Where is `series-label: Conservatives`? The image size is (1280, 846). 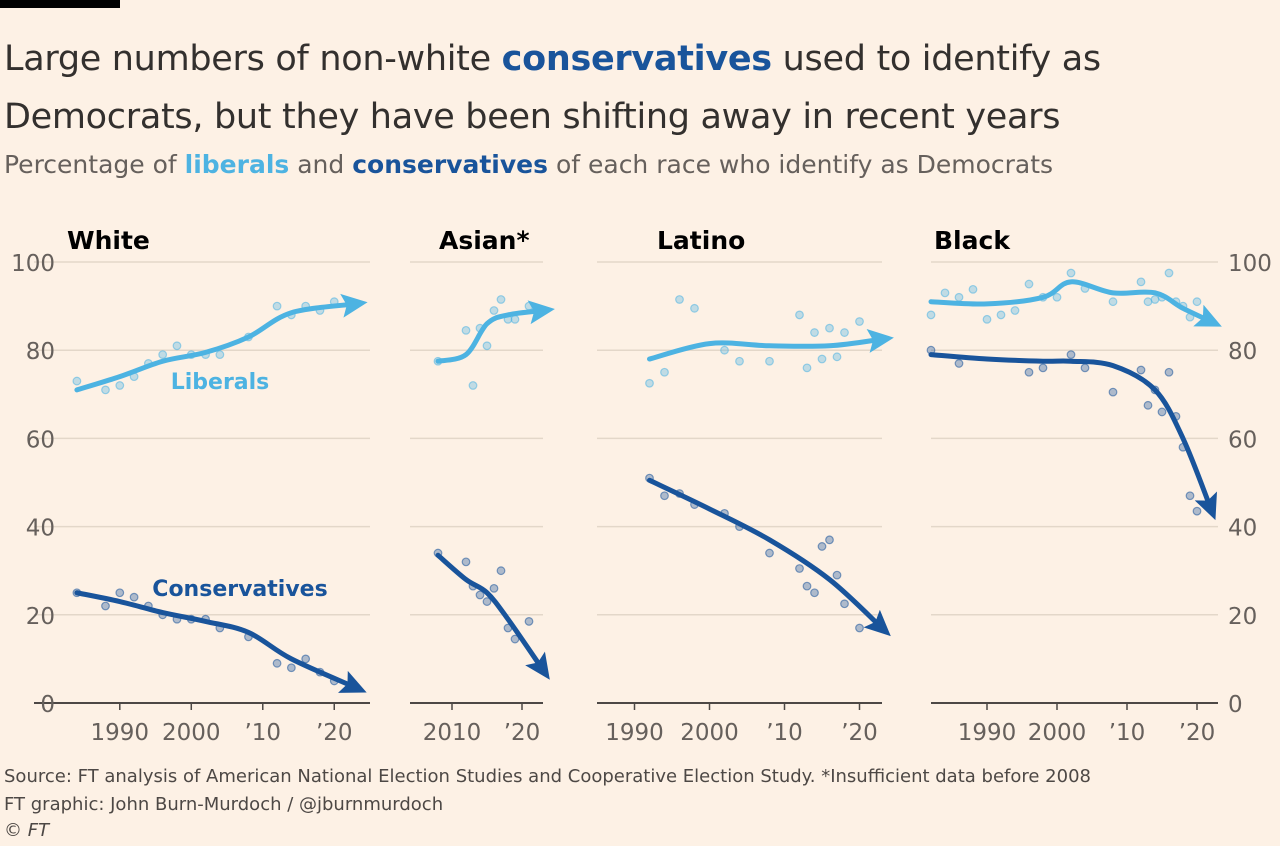
series-label: Conservatives is located at coordinates (239, 589).